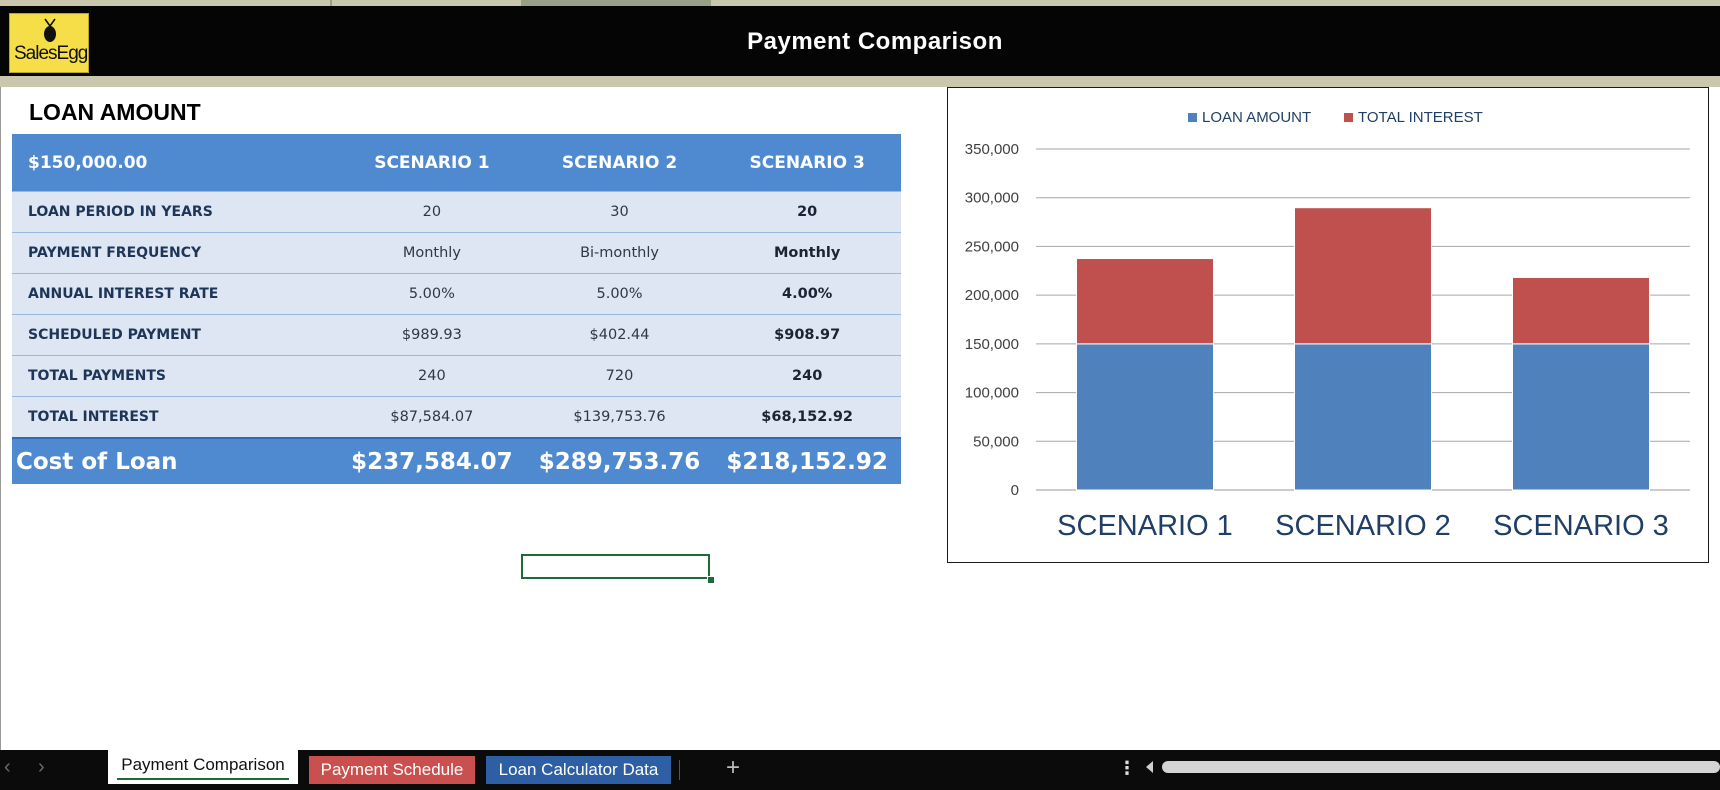 This screenshot has height=790, width=1720. Describe the element at coordinates (807, 163) in the screenshot. I see `column-header-scenario-3: SCENARIO 3` at that location.